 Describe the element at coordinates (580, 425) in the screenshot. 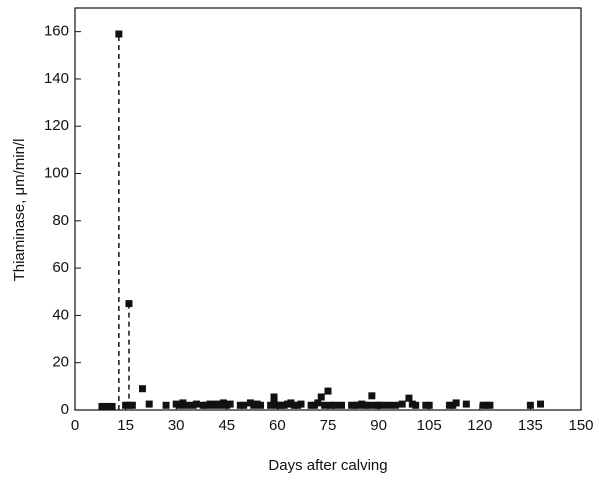

I see `x-tick-label: 150` at that location.